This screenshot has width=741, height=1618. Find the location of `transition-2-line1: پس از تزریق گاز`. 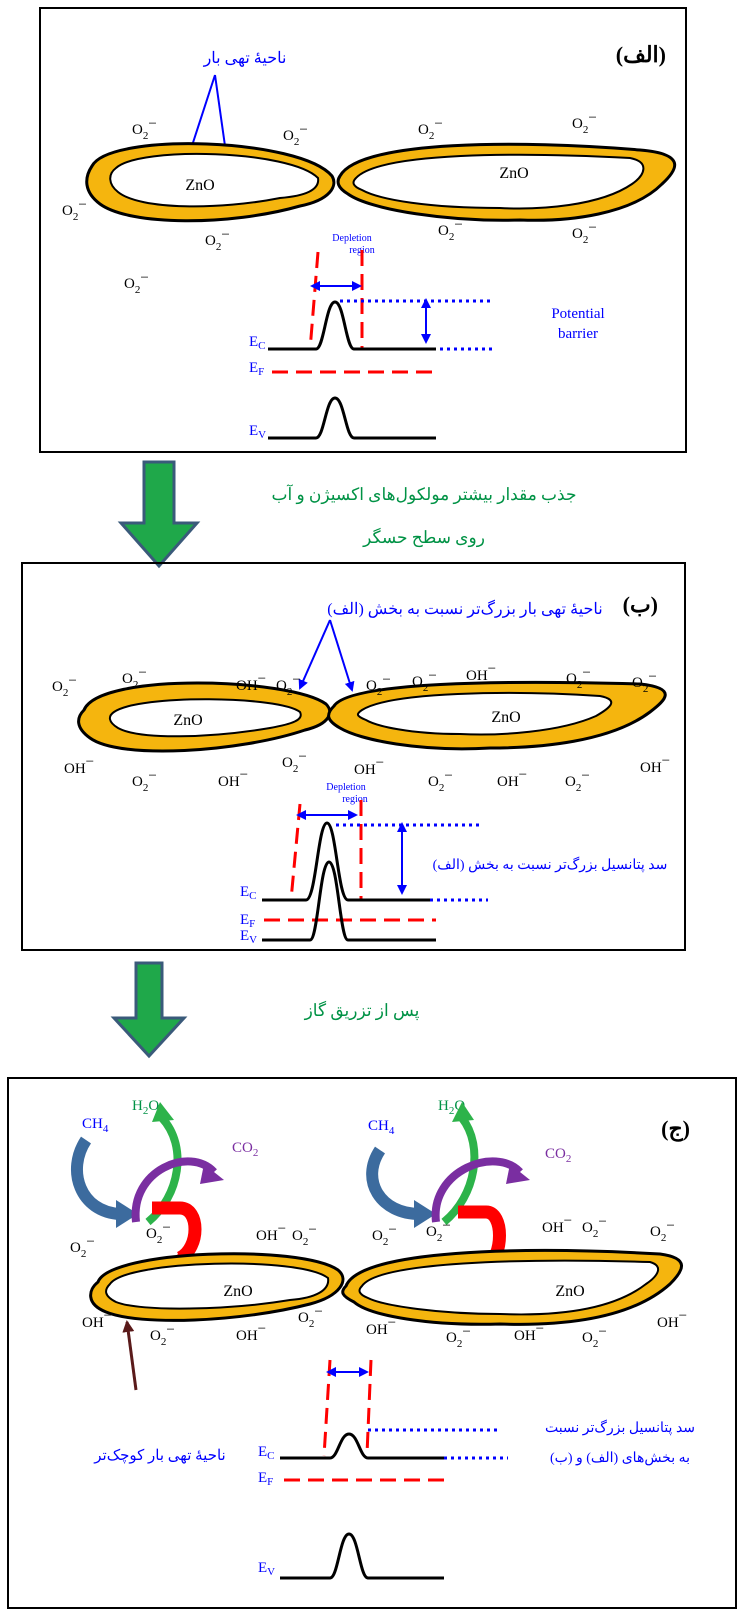

transition-2-line1: پس از تزریق گاز is located at coordinates (362, 1010).